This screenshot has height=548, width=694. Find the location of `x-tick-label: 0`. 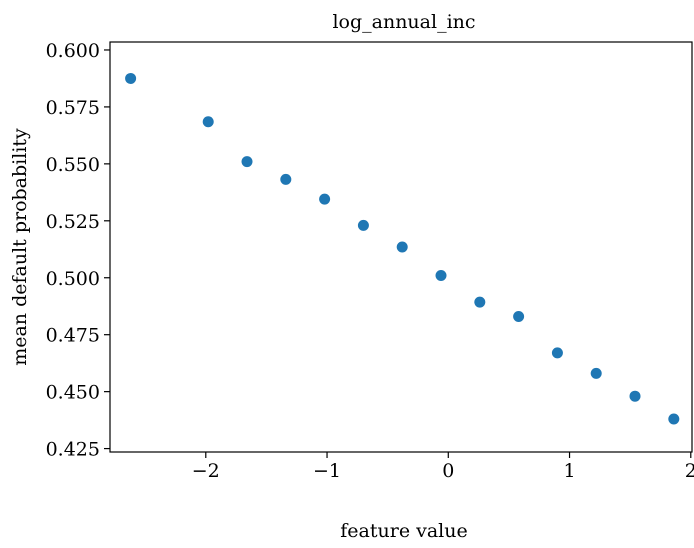

x-tick-label: 0 is located at coordinates (448, 471).